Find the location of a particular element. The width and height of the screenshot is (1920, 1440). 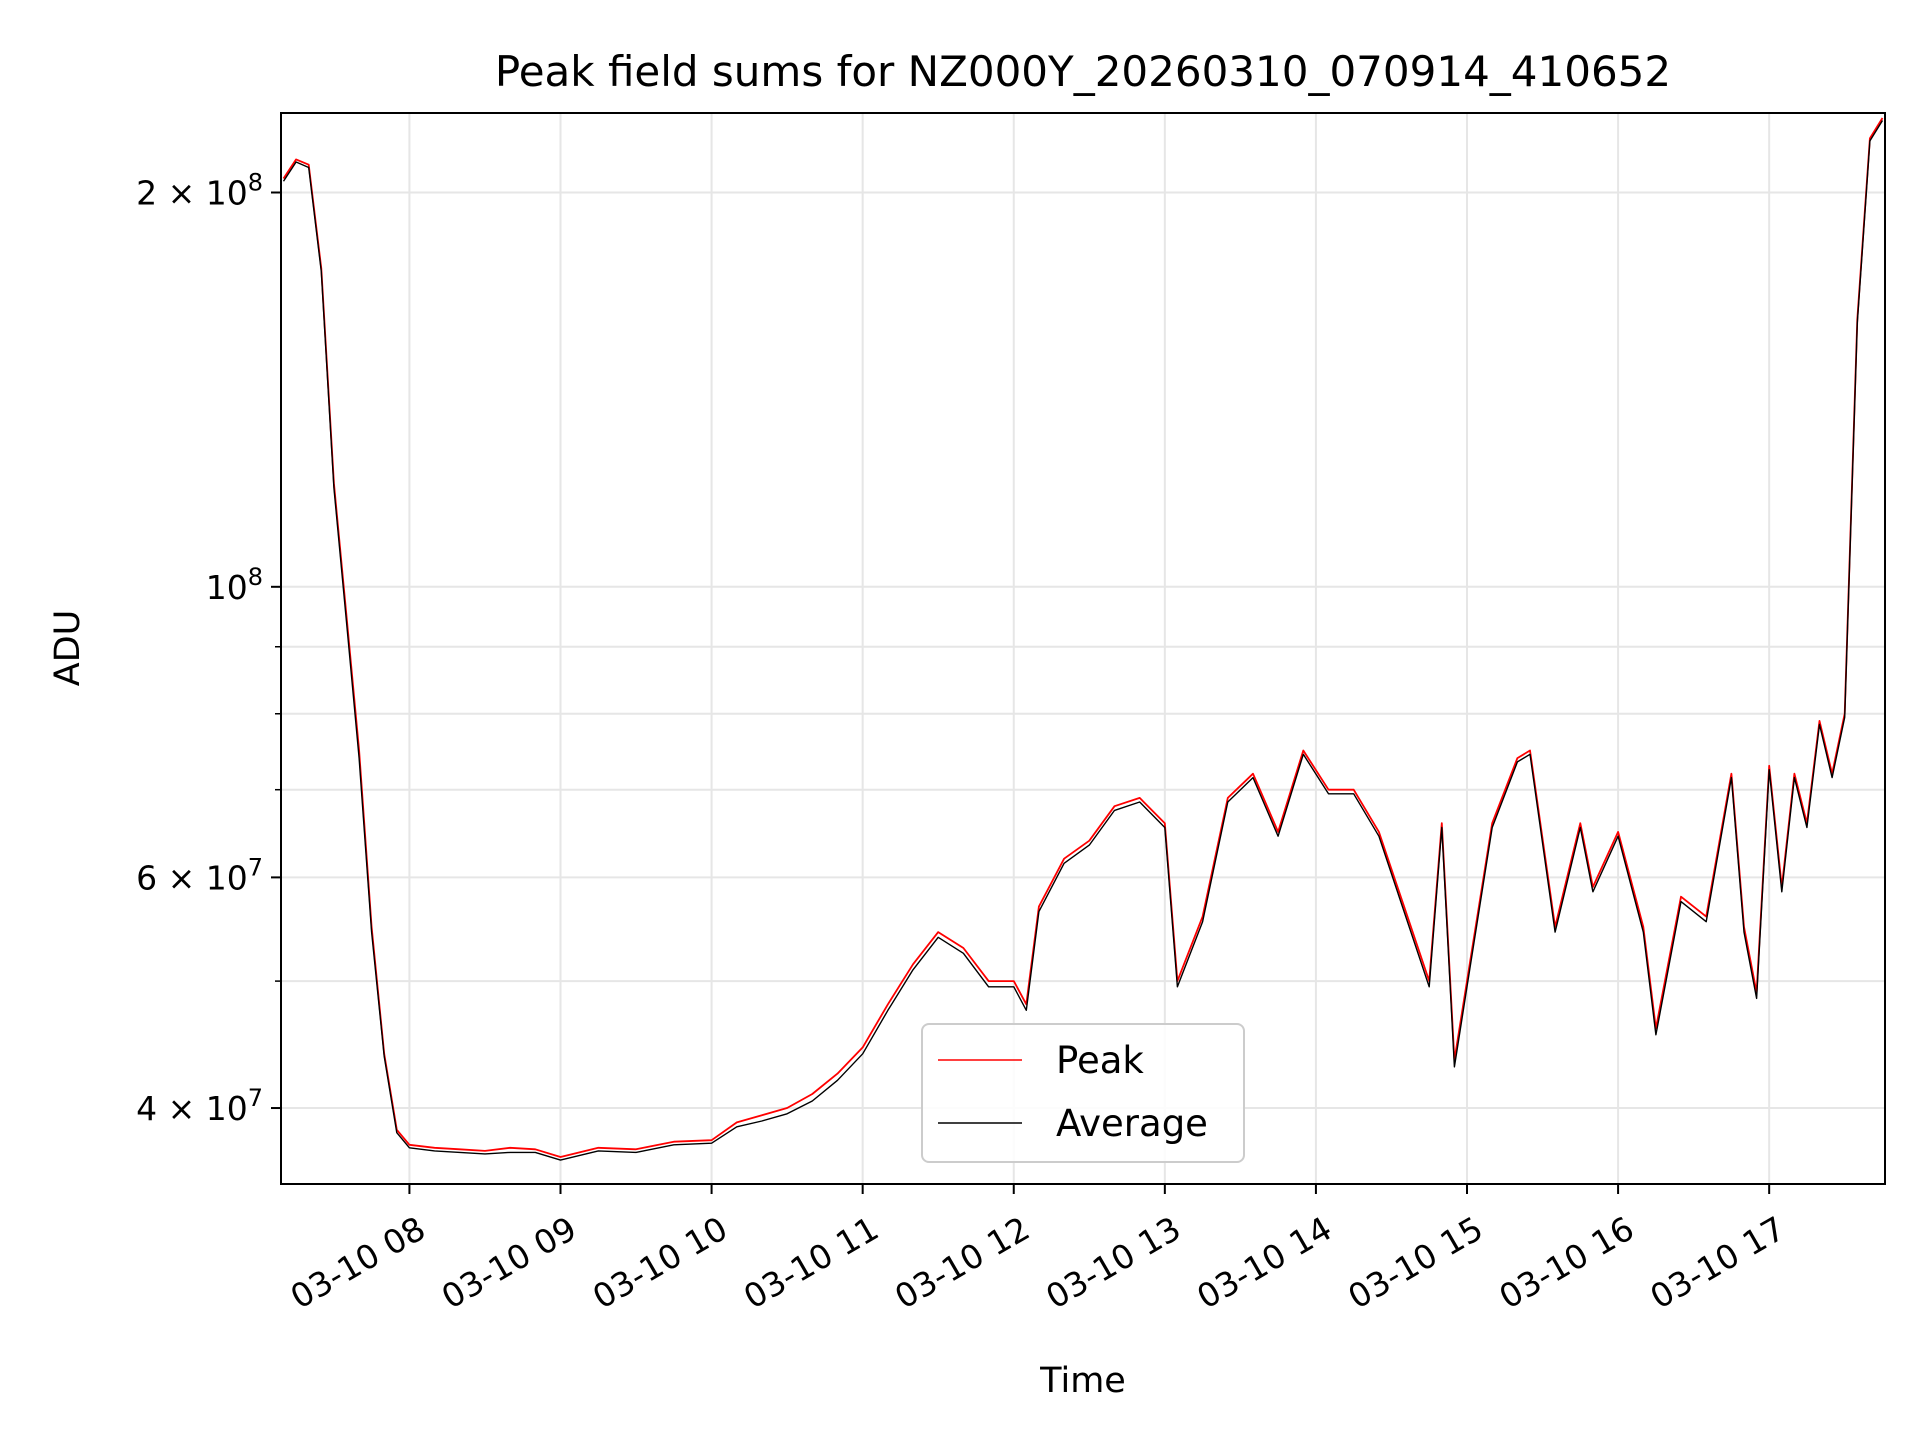

legend-box is located at coordinates (1083, 1093).